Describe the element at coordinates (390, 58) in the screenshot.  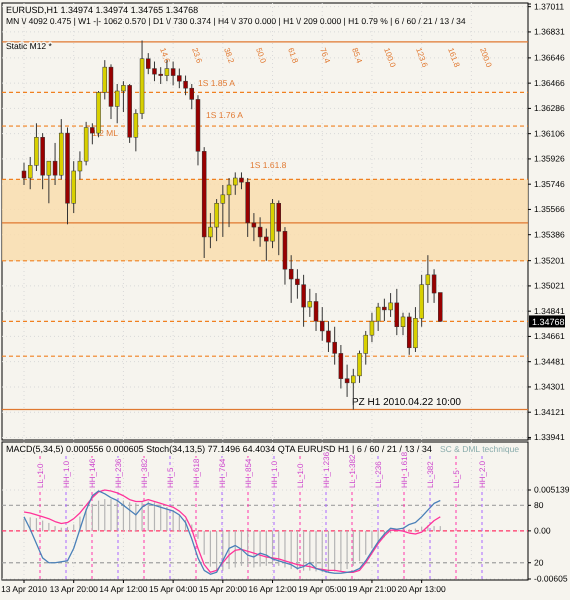
I see `annotation: 100.0` at that location.